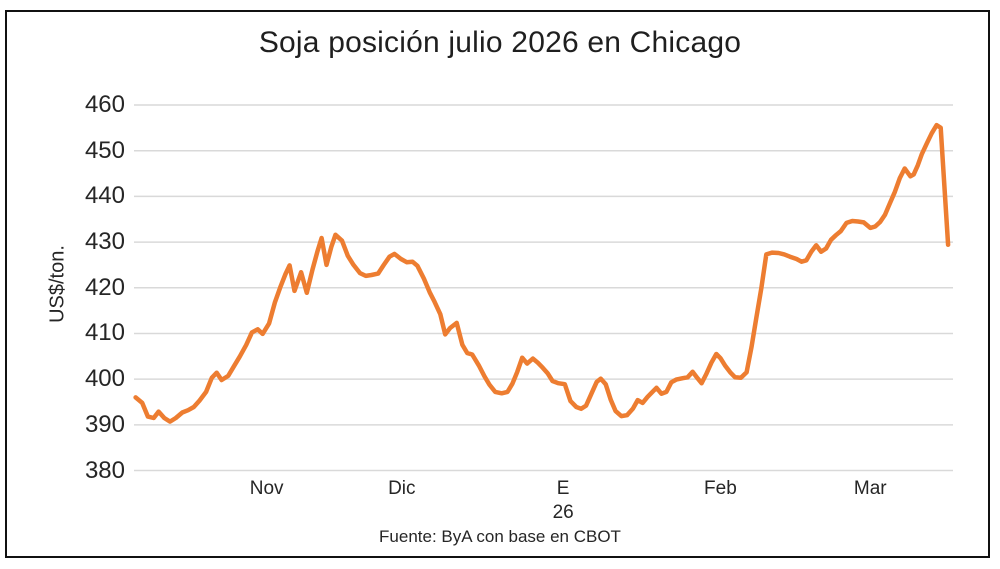  Describe the element at coordinates (563, 512) in the screenshot. I see `x-tick-sublabel: 26` at that location.